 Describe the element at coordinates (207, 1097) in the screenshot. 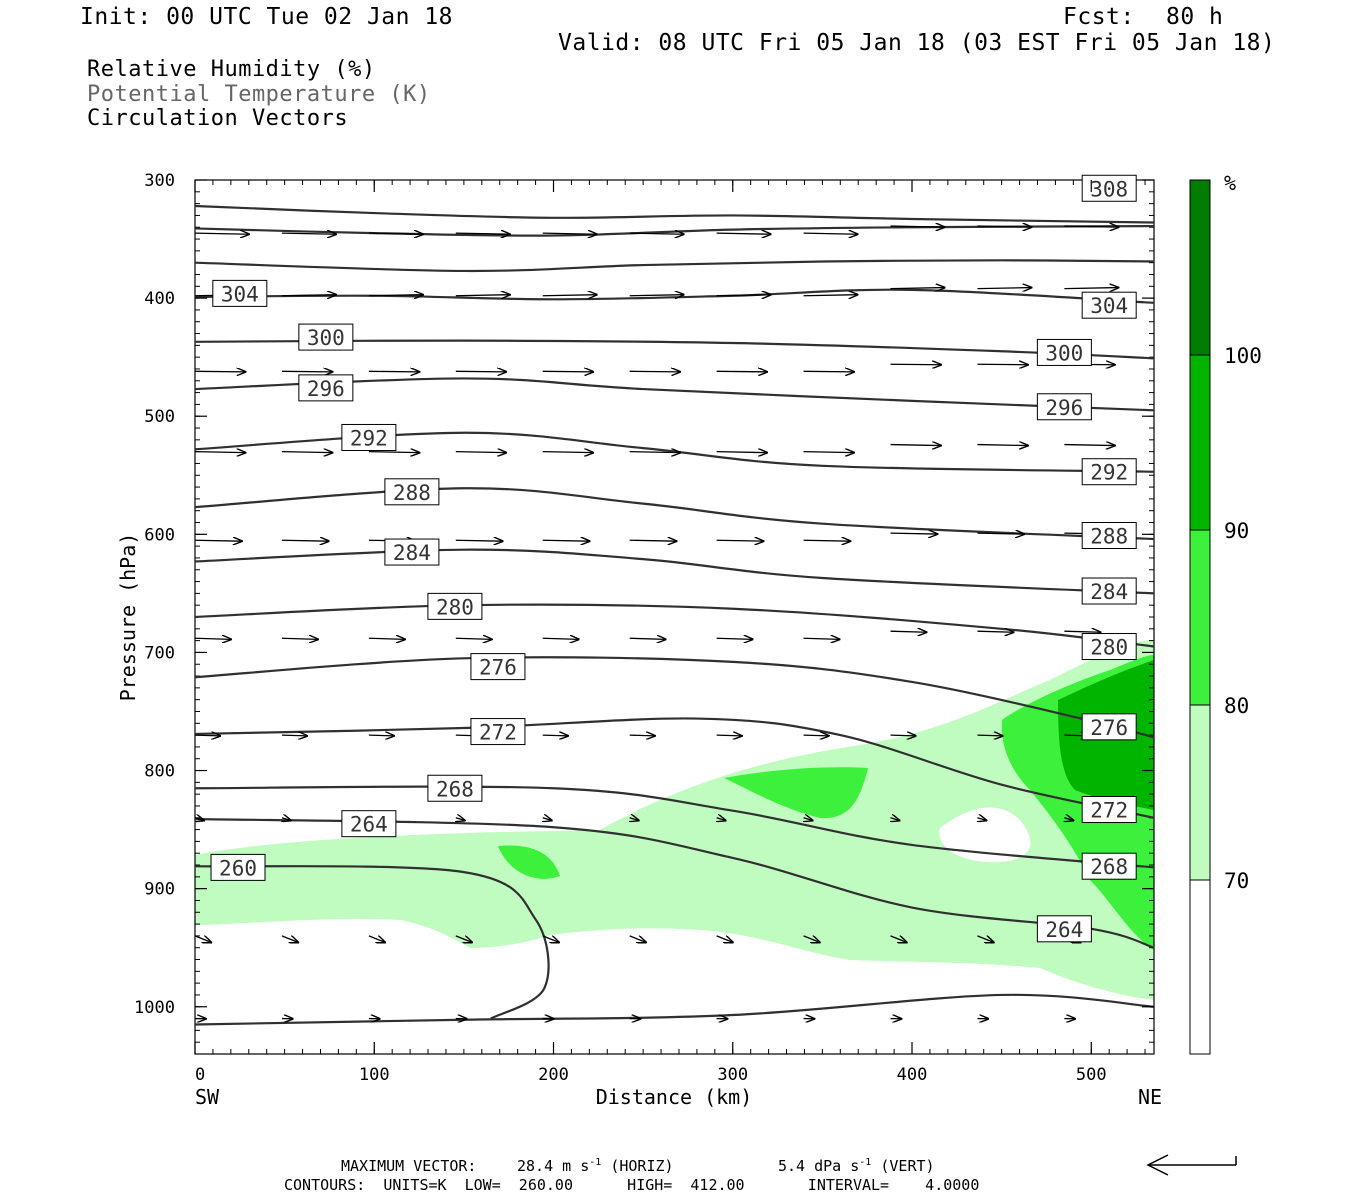

I see `x-end-label-sw: SW` at that location.